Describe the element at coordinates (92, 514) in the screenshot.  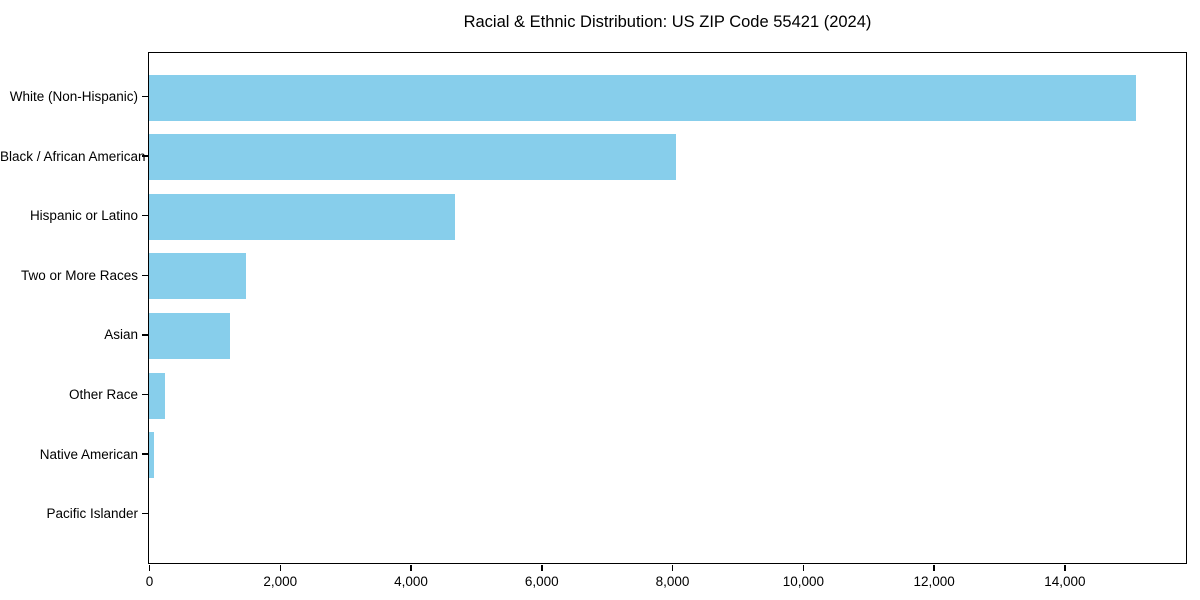
I see `y-axis-category-label: Pacific Islander` at that location.